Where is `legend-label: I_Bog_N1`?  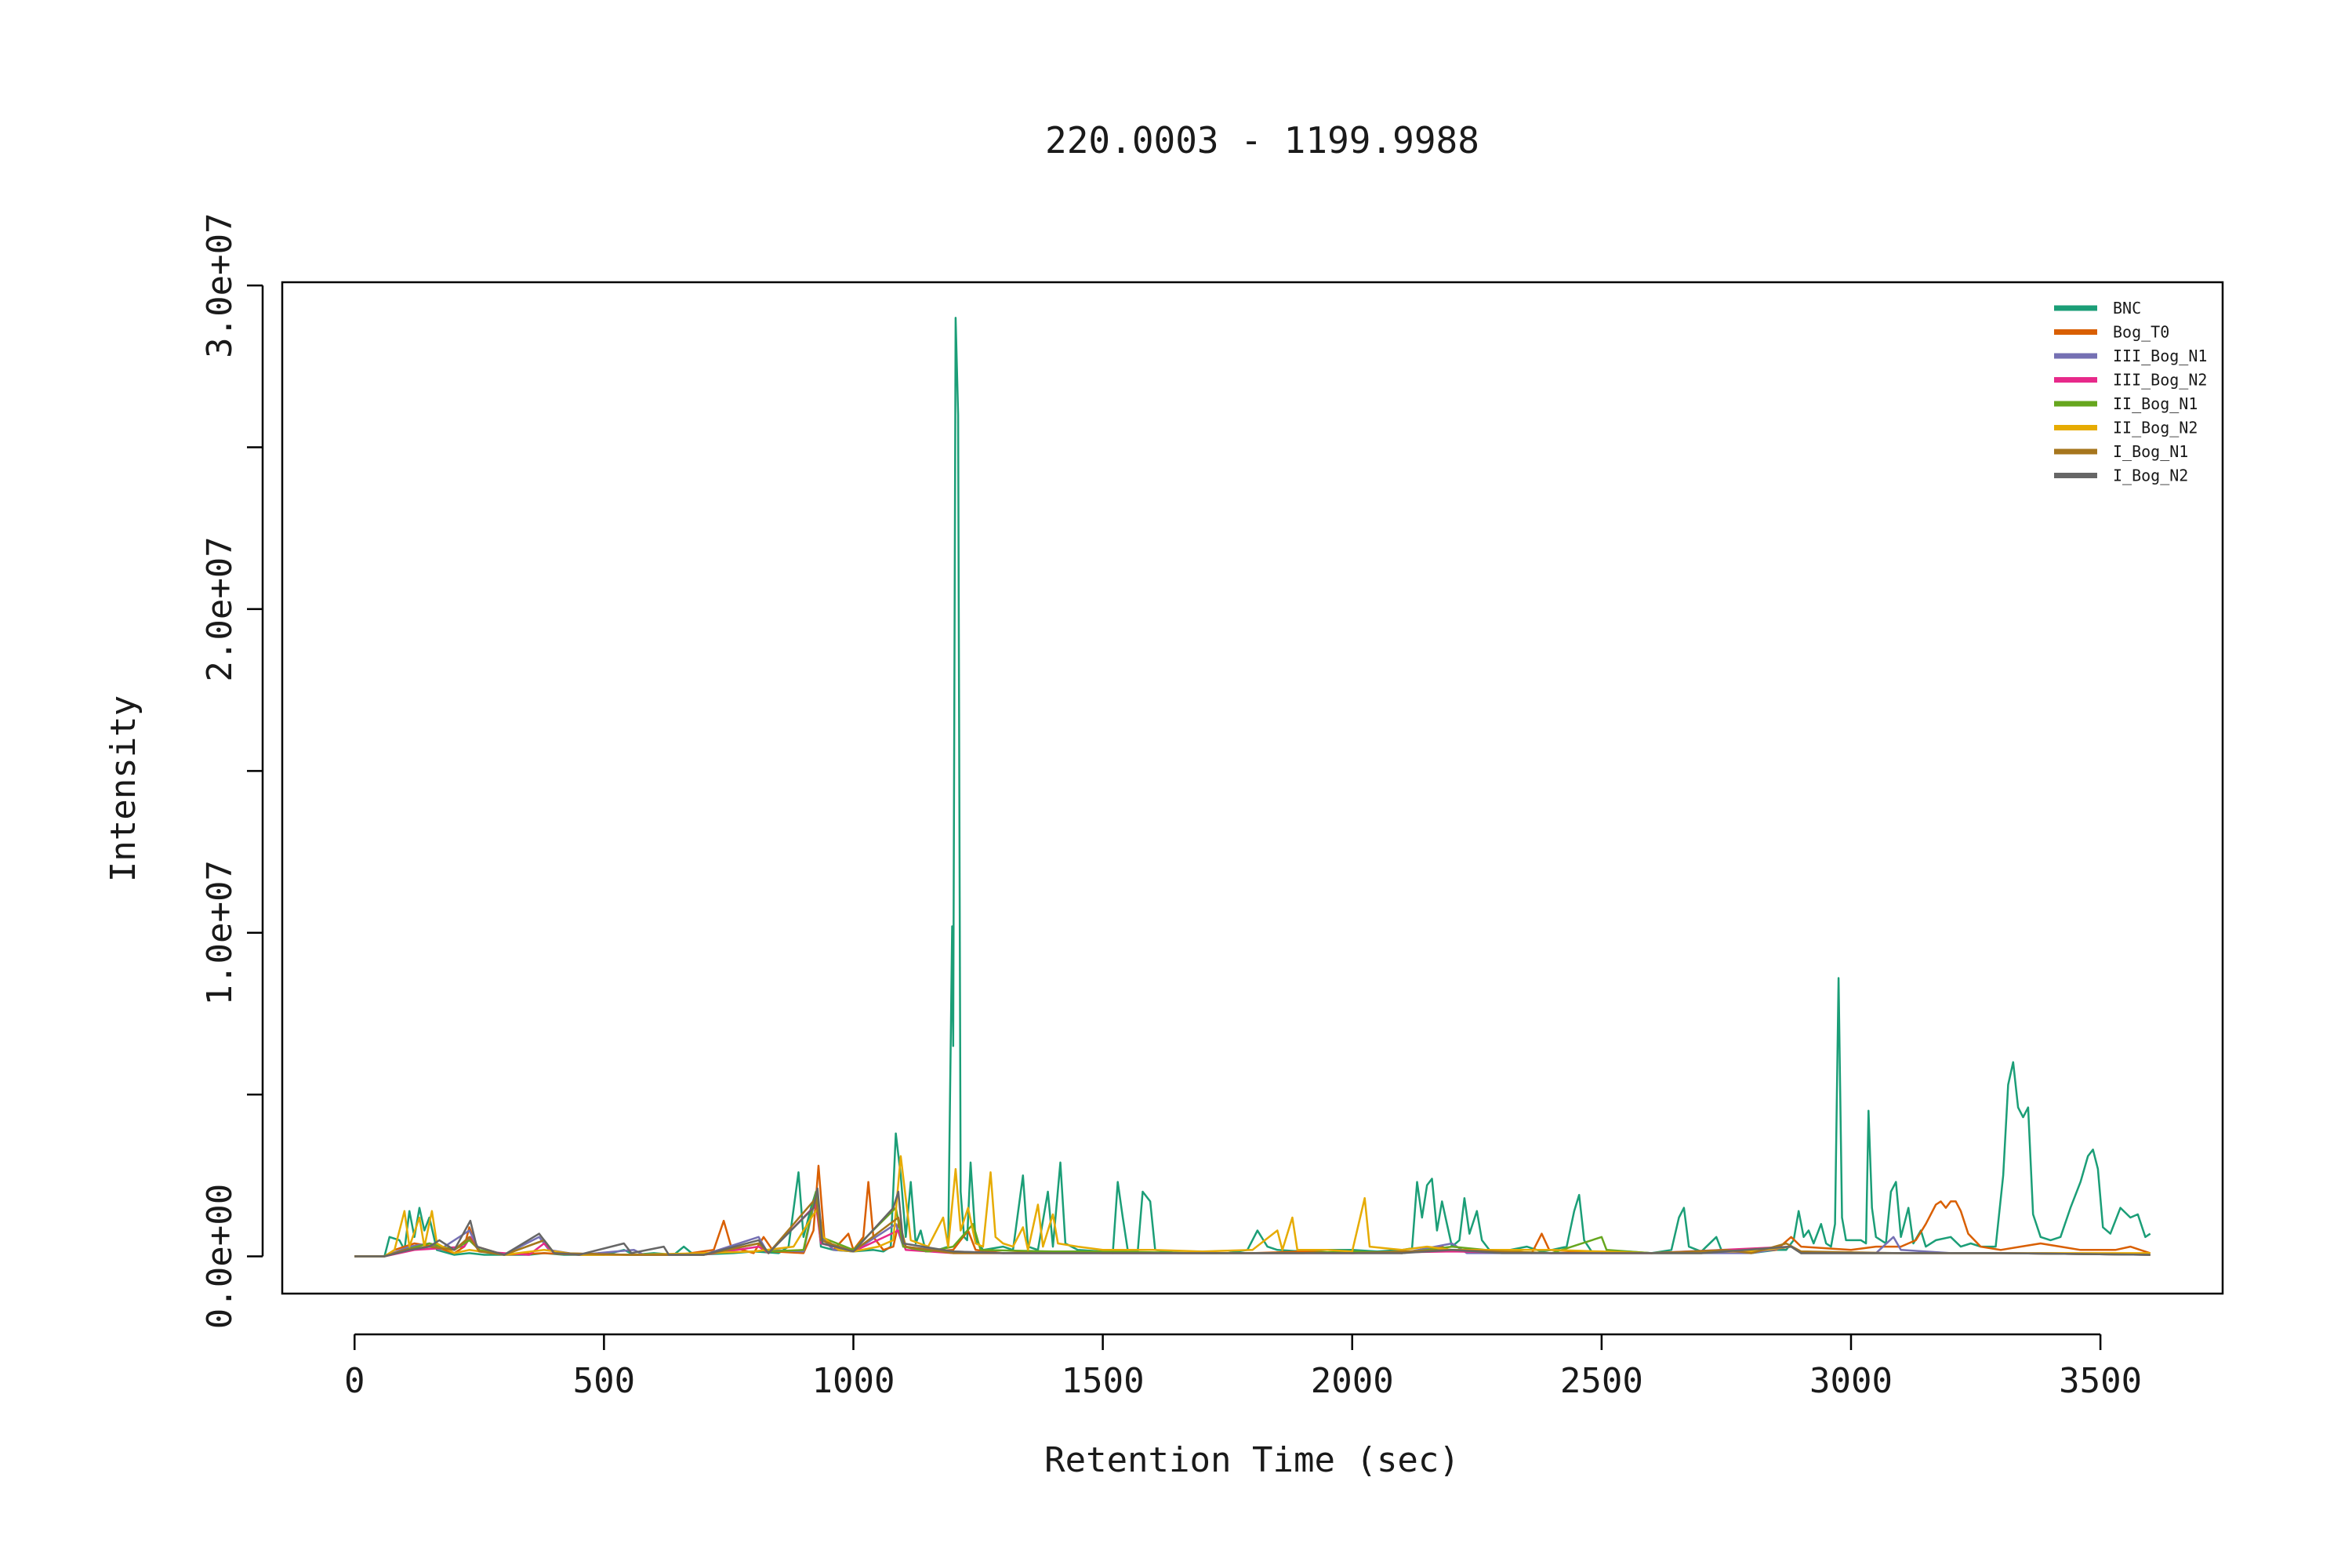
legend-label: I_Bog_N1 is located at coordinates (2150, 451).